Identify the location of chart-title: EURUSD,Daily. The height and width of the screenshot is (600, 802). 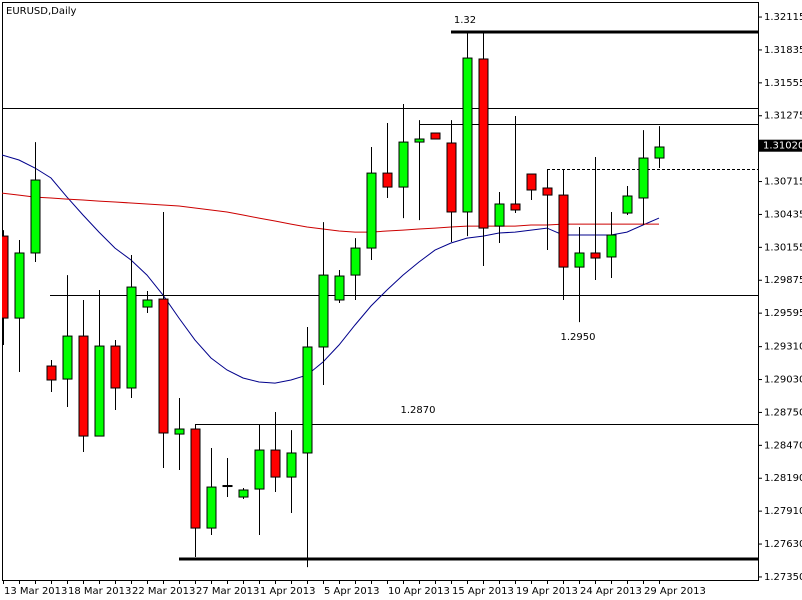
(41, 11).